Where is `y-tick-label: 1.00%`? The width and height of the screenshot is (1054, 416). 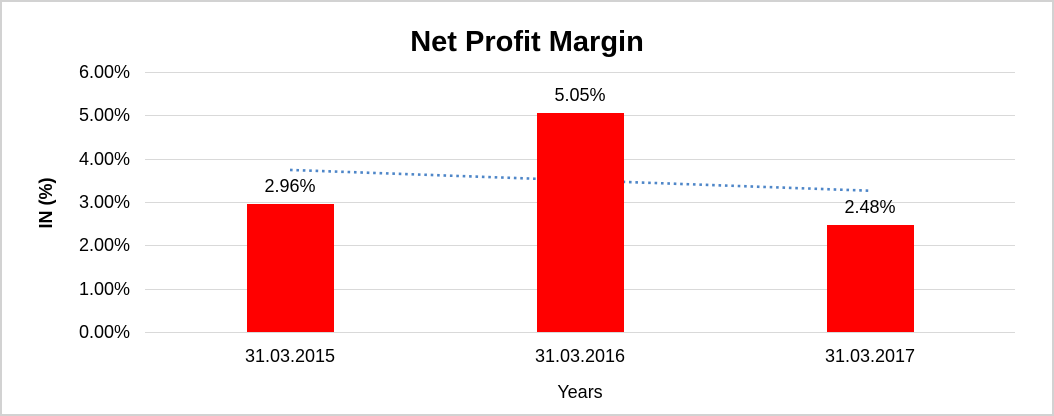 y-tick-label: 1.00% is located at coordinates (104, 288).